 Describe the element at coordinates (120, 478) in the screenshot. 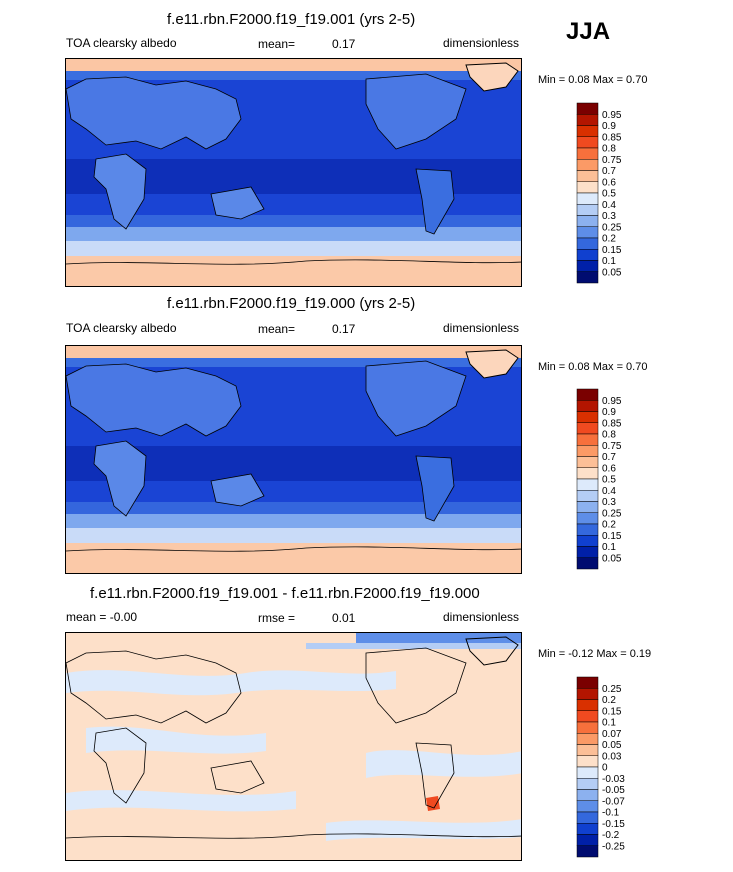

I see `panel-2-africa` at that location.